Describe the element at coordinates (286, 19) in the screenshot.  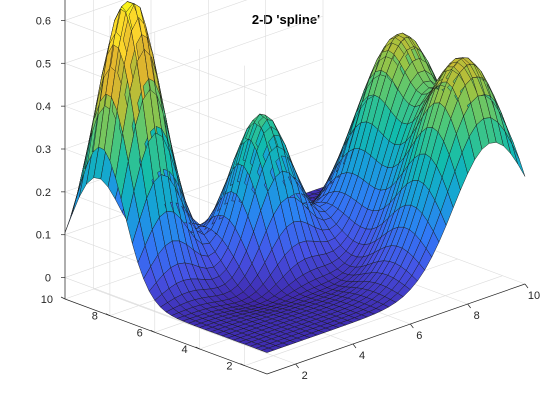
I see `chart-title: 2-D 'spline'` at that location.